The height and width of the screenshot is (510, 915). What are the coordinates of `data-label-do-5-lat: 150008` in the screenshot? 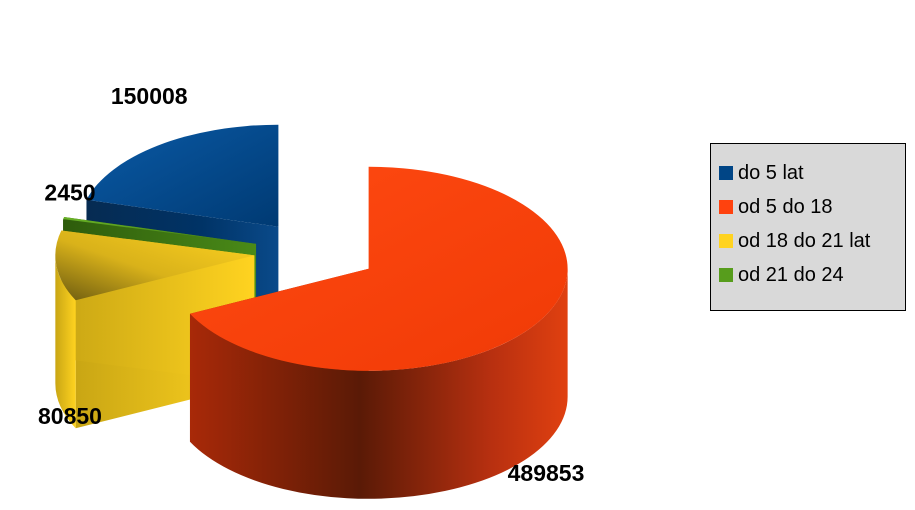 It's located at (149, 96).